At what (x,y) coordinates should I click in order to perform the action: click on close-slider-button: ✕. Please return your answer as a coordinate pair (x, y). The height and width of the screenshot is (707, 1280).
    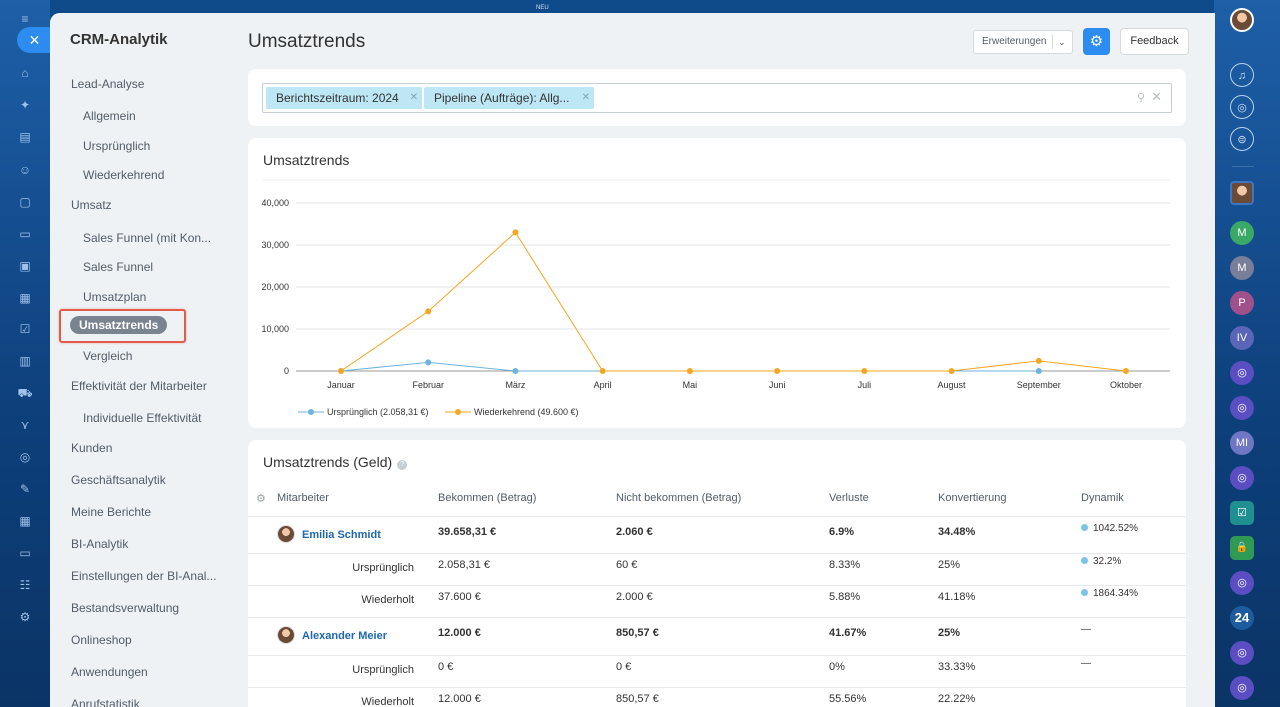
    Looking at the image, I should click on (33, 40).